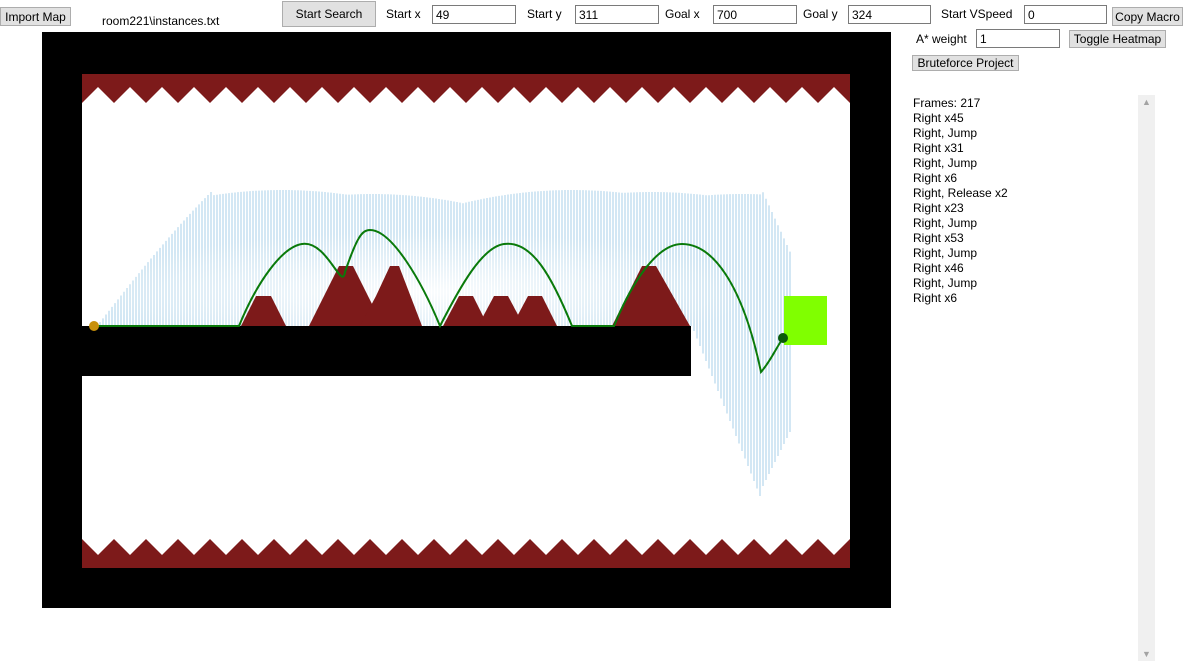 Image resolution: width=1184 pixels, height=661 pixels. What do you see at coordinates (941, 39) in the screenshot?
I see `astar-weight-label: A* weight` at bounding box center [941, 39].